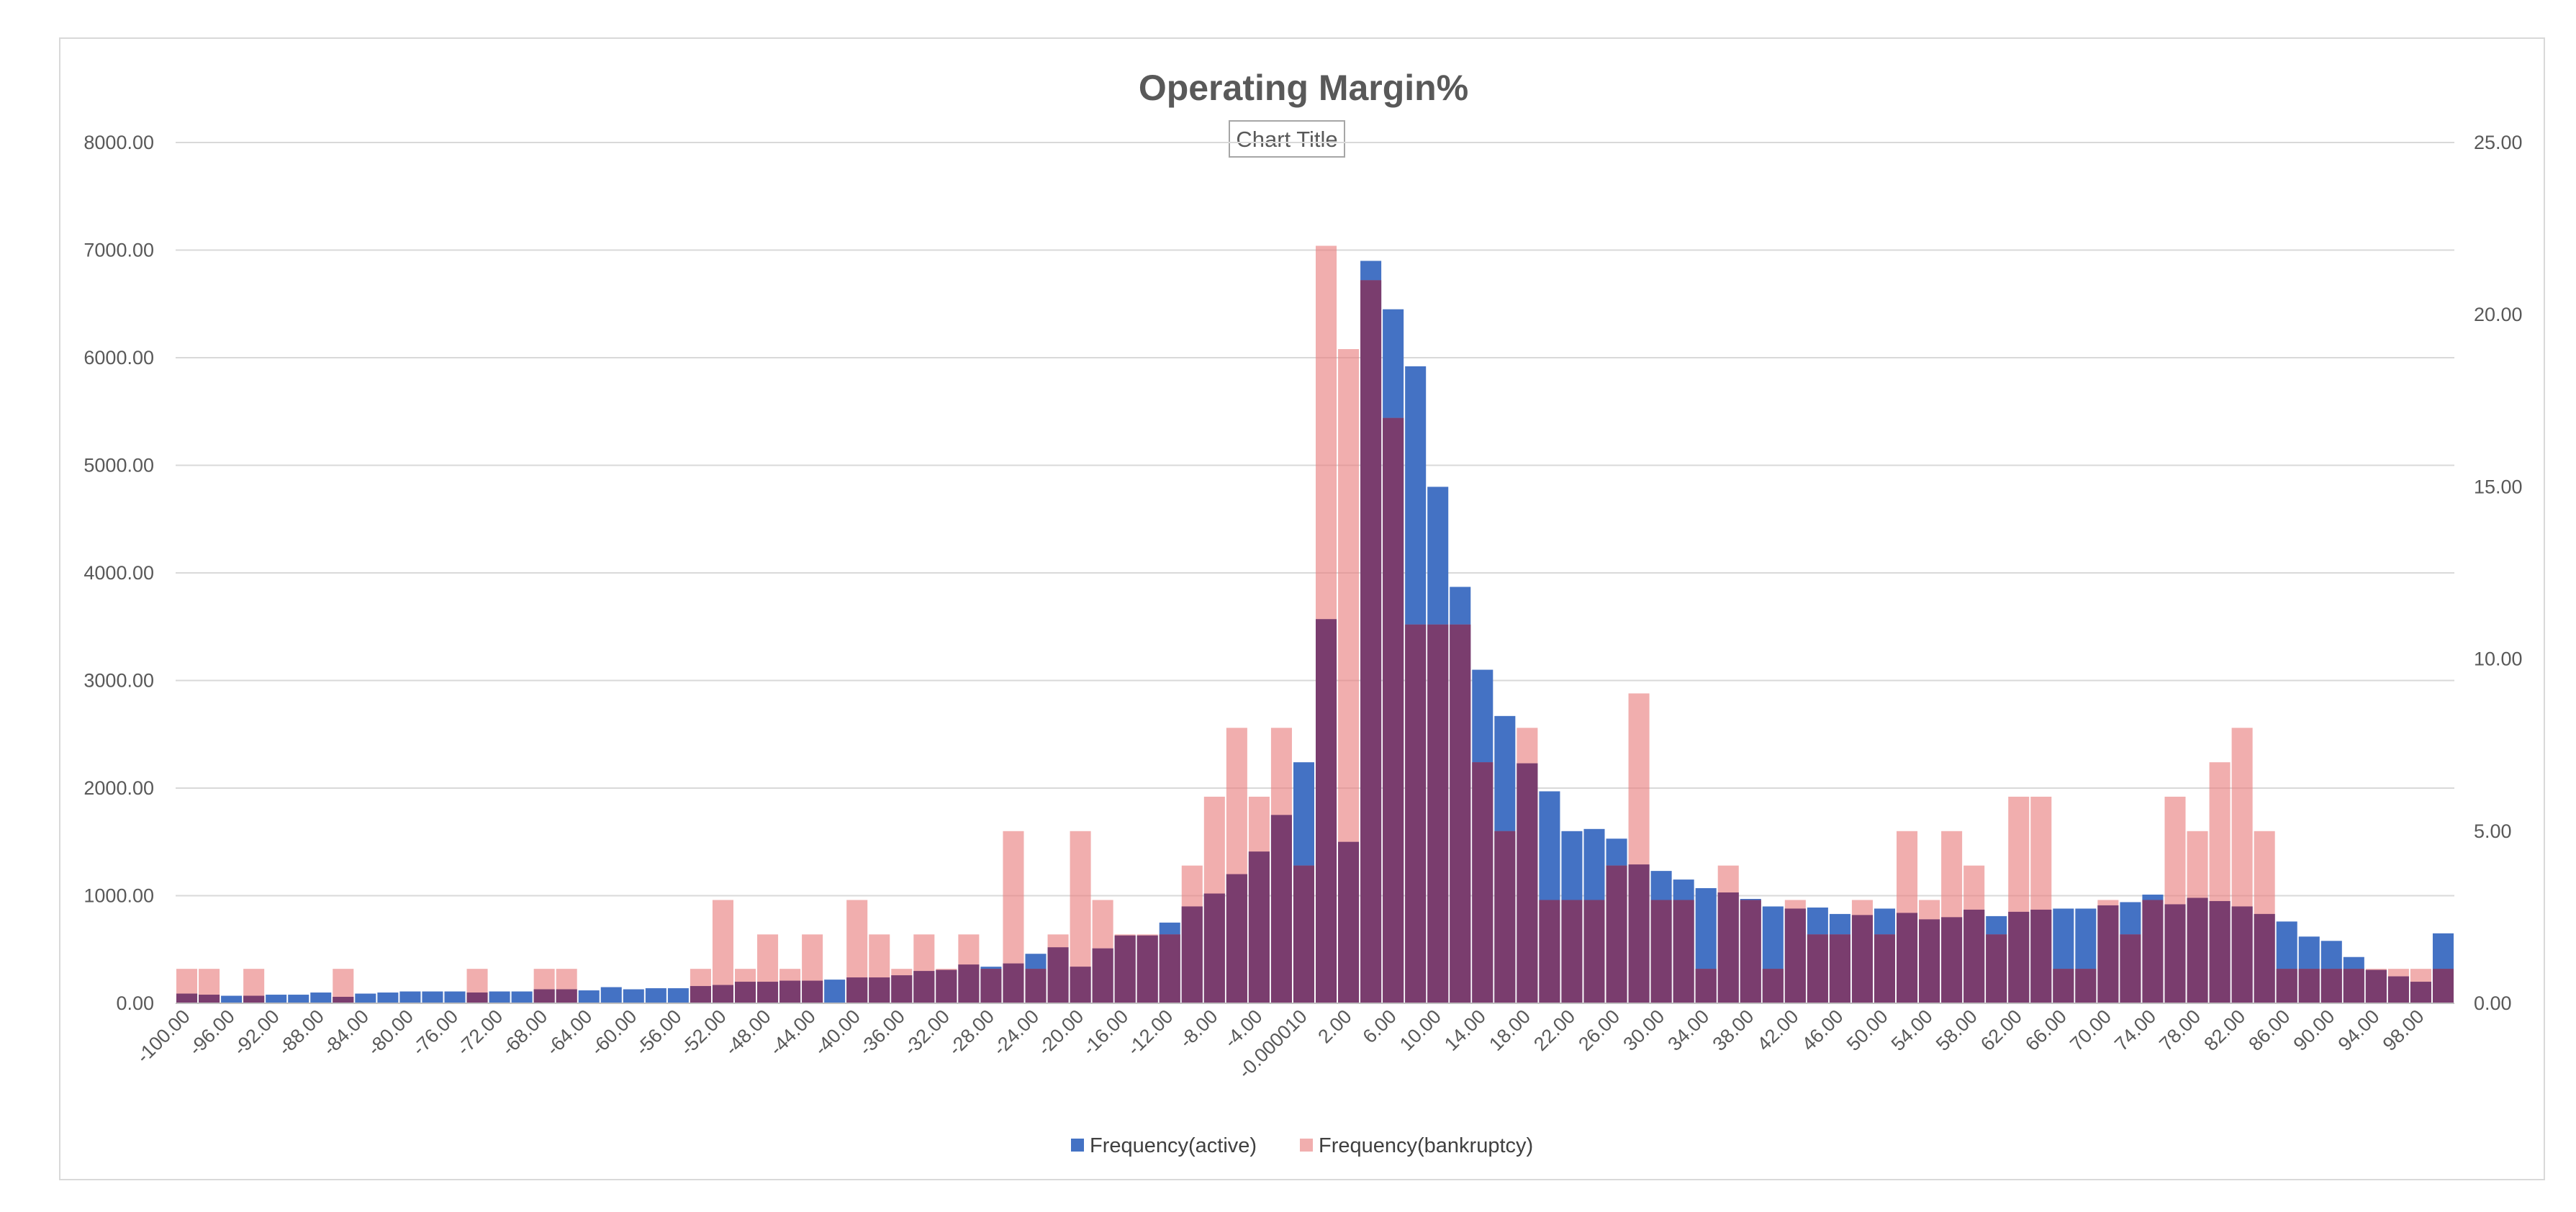  I want to click on x-tick-label: -88.00, so click(301, 1032).